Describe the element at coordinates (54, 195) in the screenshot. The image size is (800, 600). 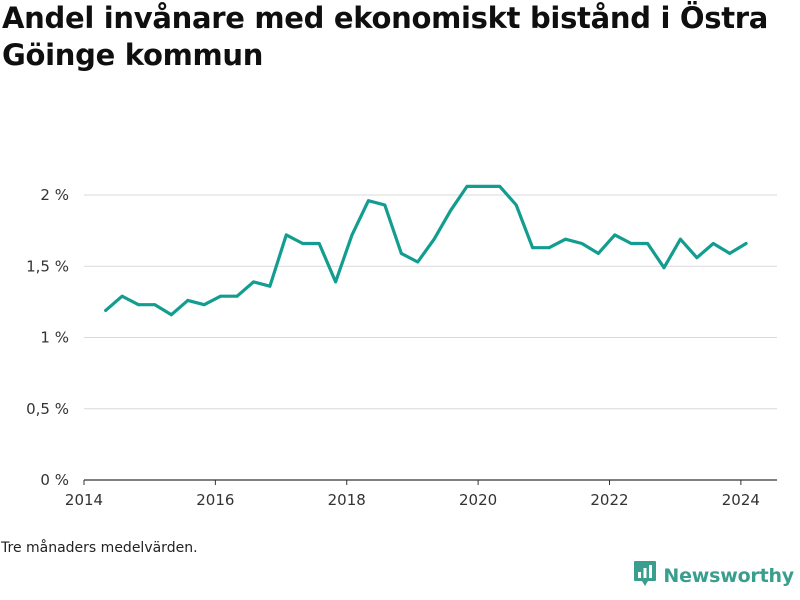
I see `y-tick-label: 2 %` at that location.